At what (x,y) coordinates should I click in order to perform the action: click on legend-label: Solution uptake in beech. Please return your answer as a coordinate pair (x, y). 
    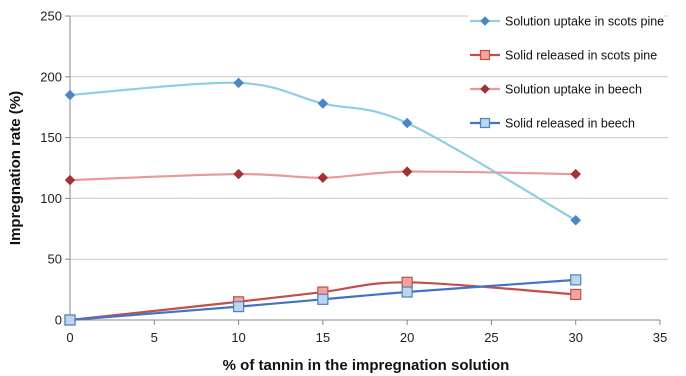
    Looking at the image, I should click on (573, 90).